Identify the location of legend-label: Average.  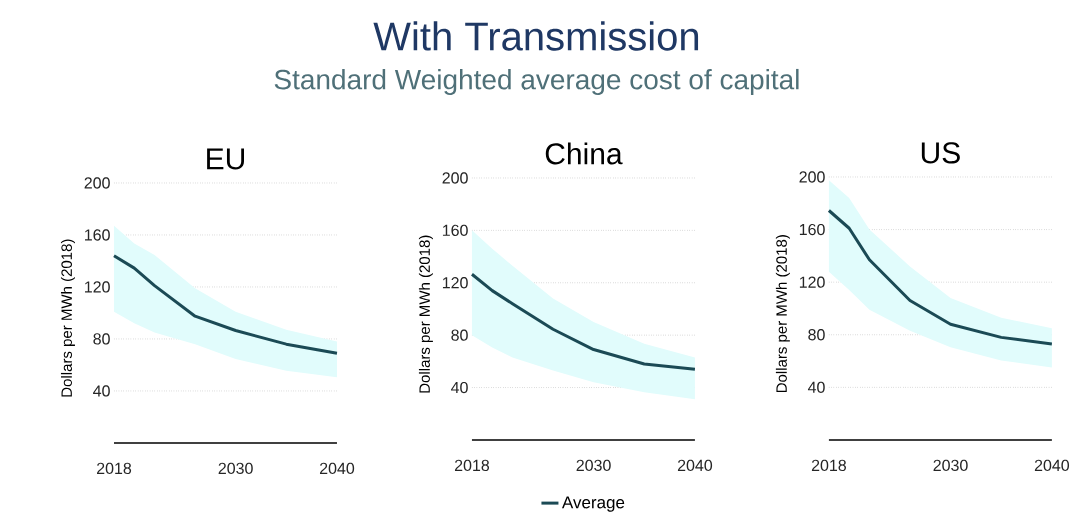
(593, 504).